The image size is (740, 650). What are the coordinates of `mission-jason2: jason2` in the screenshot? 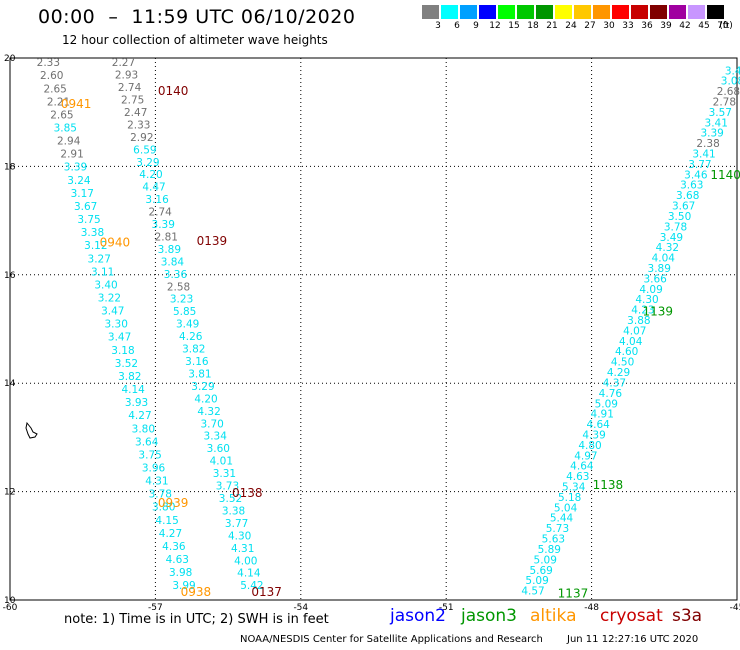 It's located at (418, 616).